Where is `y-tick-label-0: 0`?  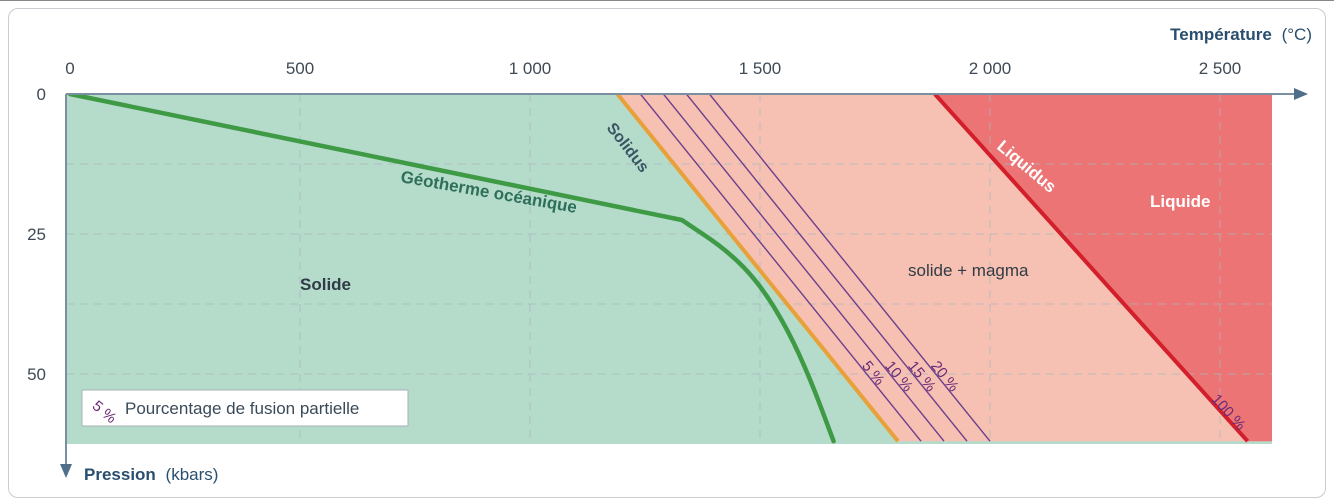 y-tick-label-0: 0 is located at coordinates (41, 94).